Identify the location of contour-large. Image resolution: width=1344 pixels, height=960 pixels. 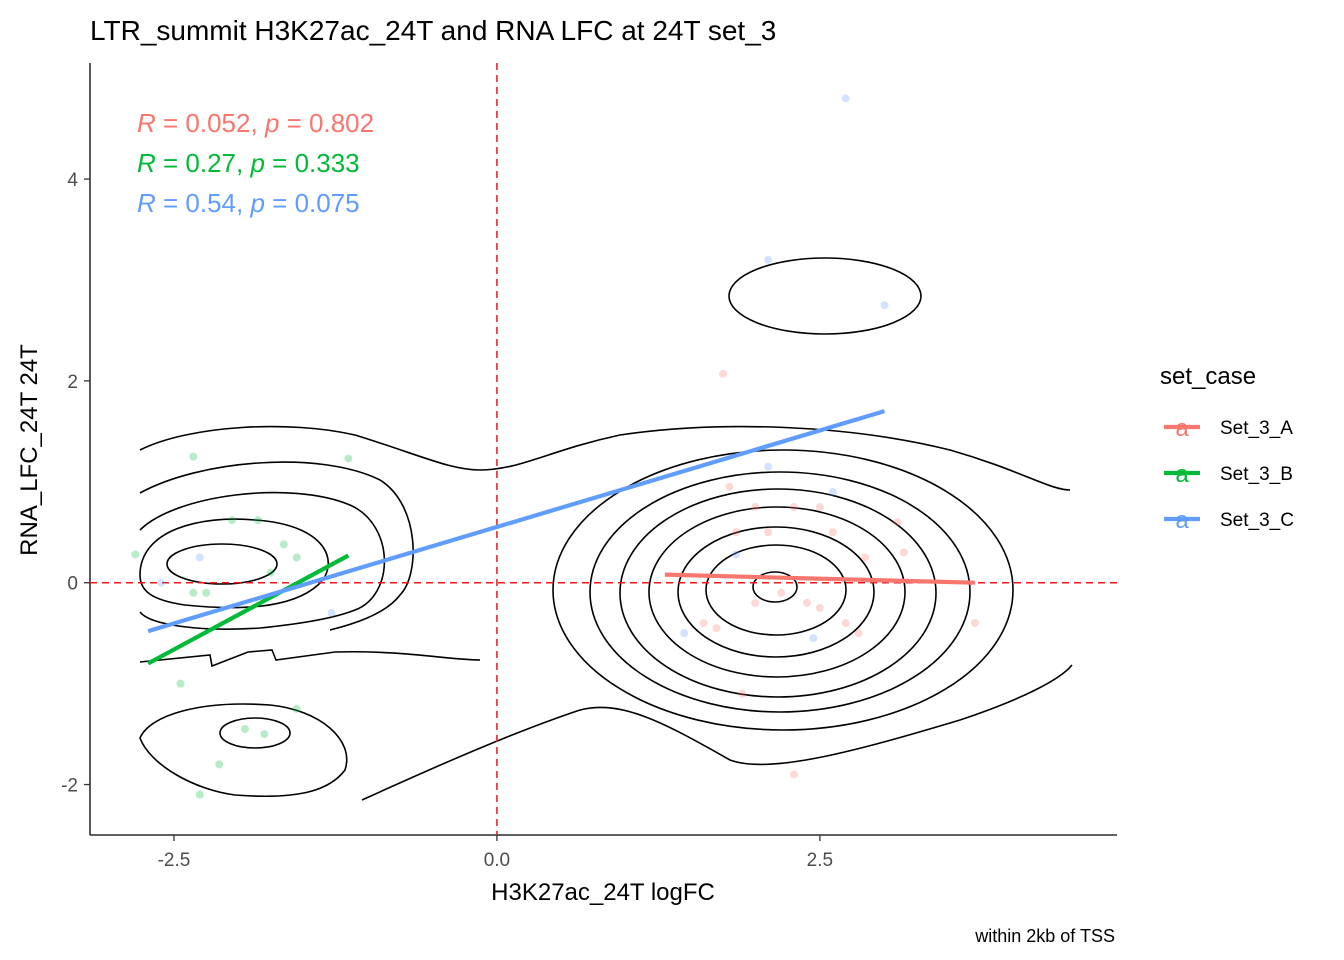
(605, 458).